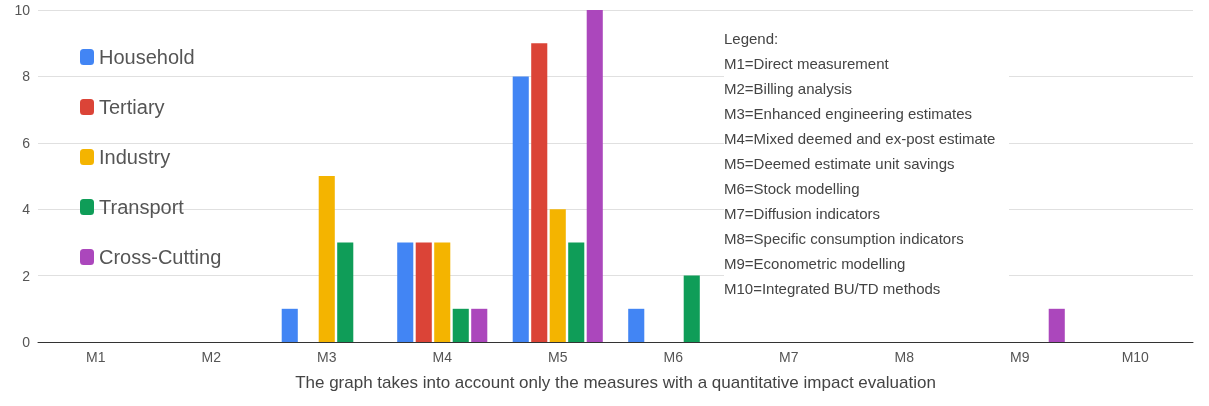 This screenshot has width=1209, height=406. What do you see at coordinates (558, 357) in the screenshot?
I see `x-tick-label: M5` at bounding box center [558, 357].